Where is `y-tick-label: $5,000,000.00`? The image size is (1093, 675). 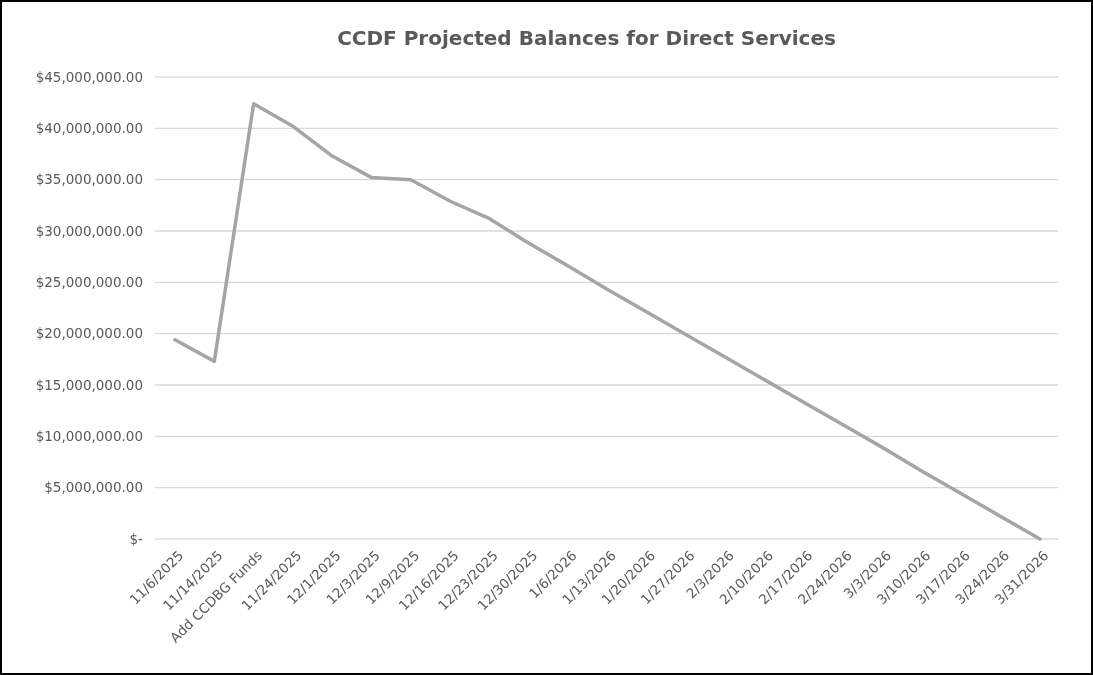
y-tick-label: $5,000,000.00 is located at coordinates (93, 487).